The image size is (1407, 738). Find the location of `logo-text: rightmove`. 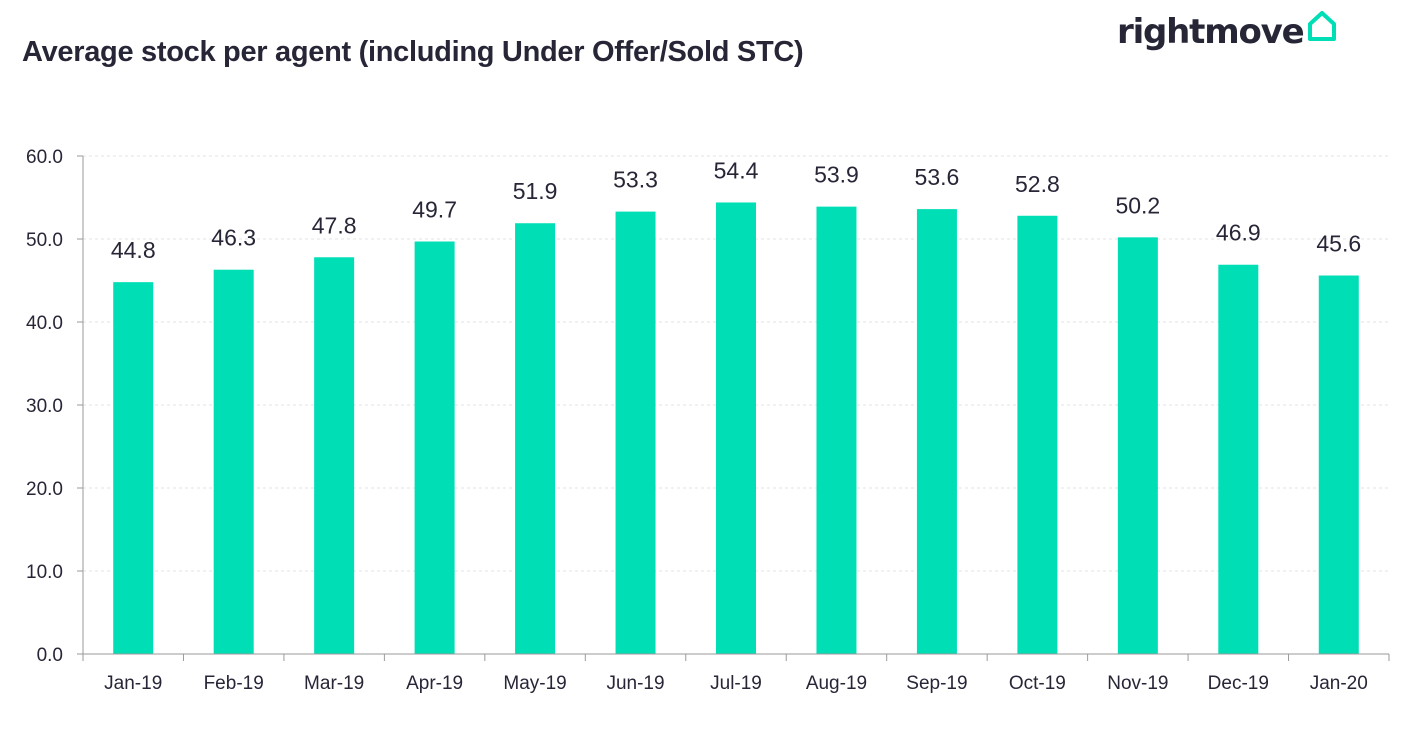

logo-text: rightmove is located at coordinates (1211, 32).